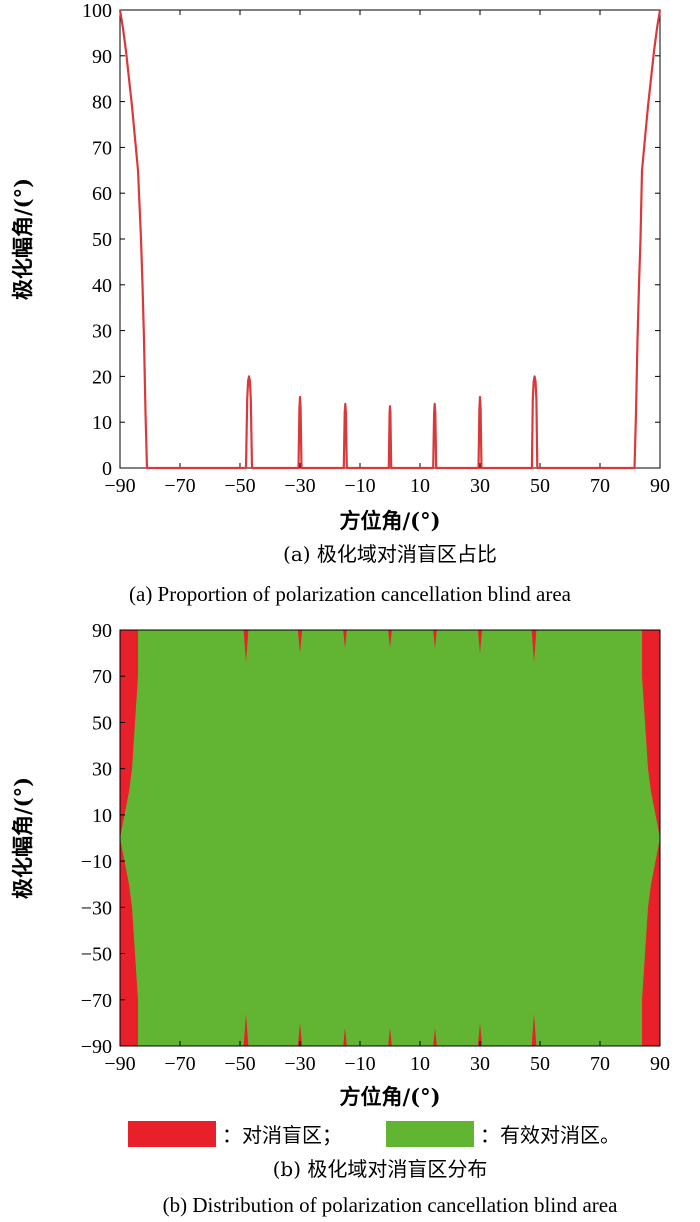 The width and height of the screenshot is (700, 1222). I want to click on chart-a-y-tick-label: 100, so click(97, 11).